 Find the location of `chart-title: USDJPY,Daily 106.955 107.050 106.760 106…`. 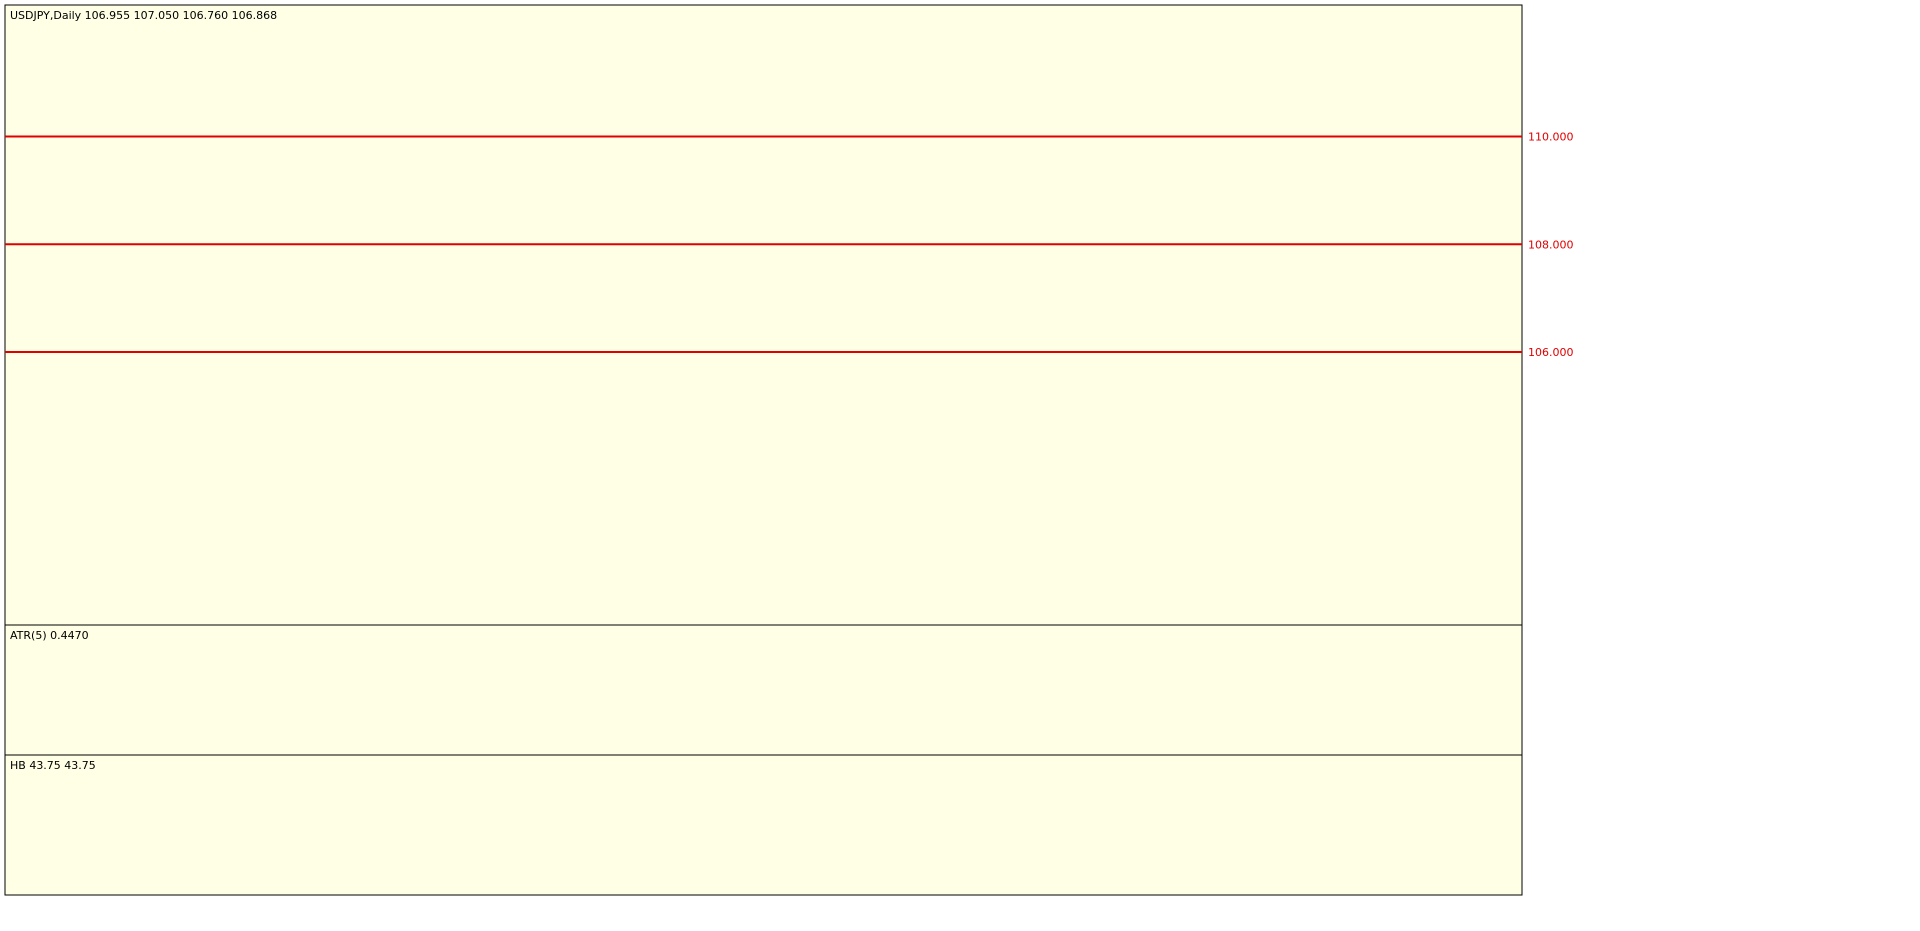

chart-title: USDJPY,Daily 106.955 107.050 106.760 106… is located at coordinates (143, 15).